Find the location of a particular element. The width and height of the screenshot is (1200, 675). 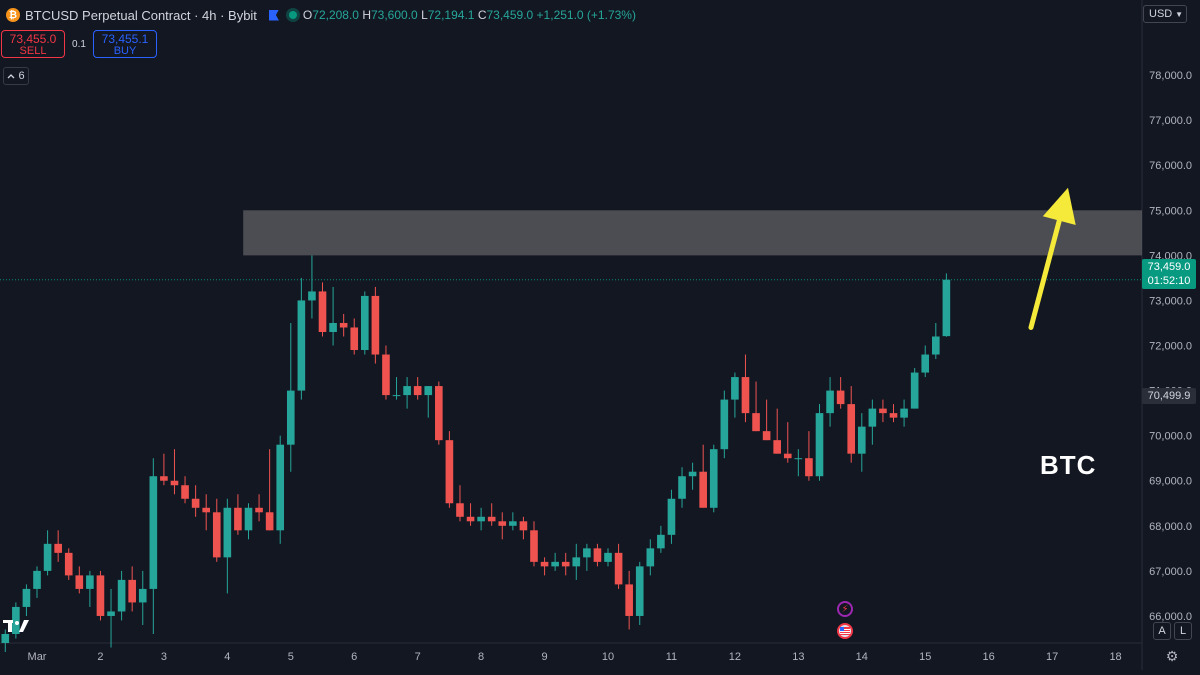

log-scale-button: L is located at coordinates (1183, 631).